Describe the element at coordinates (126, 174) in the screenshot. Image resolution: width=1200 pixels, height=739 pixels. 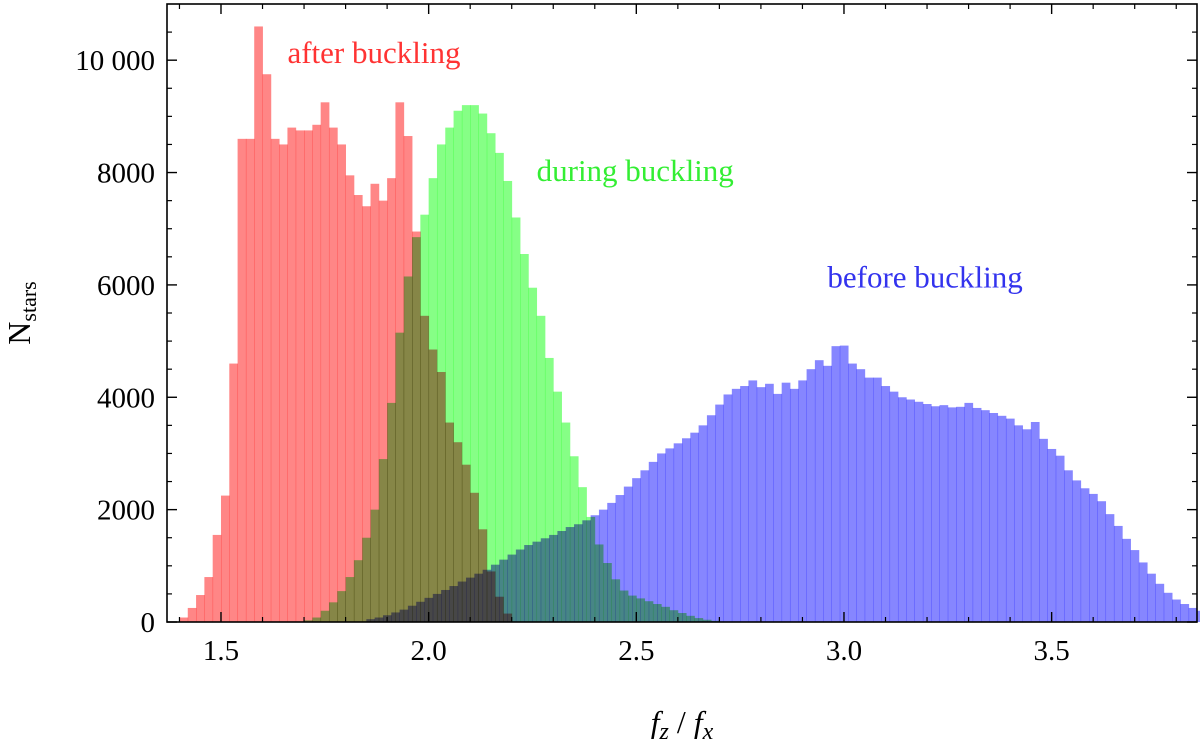
I see `y-tick-label: 8000` at that location.